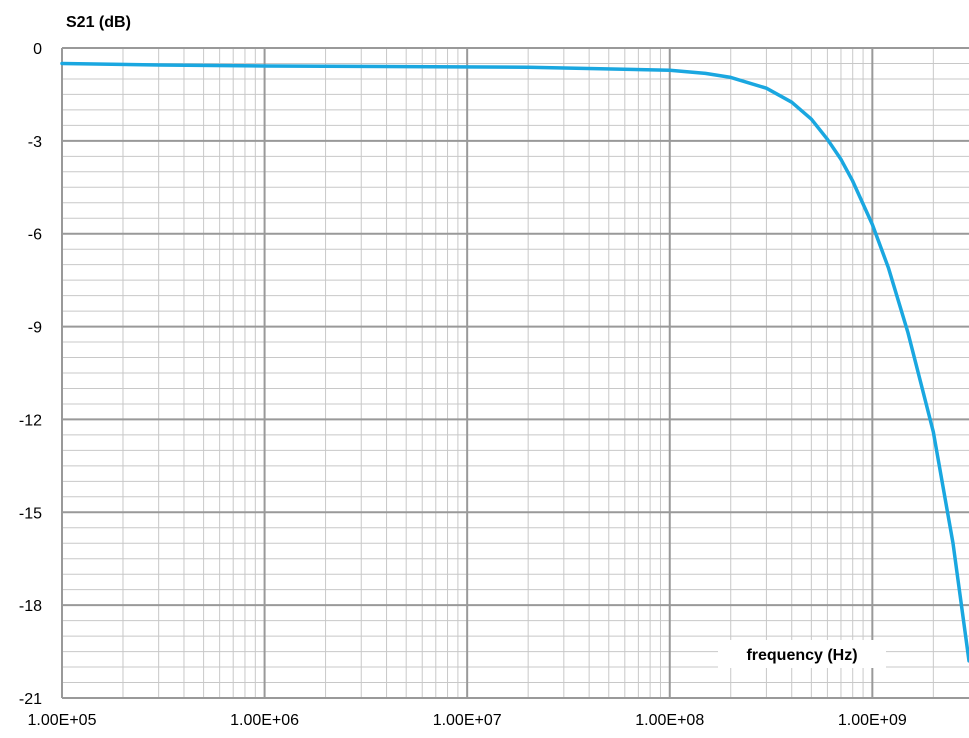 The width and height of the screenshot is (969, 738). What do you see at coordinates (467, 720) in the screenshot?
I see `x-tick-label: 1.00E+07` at bounding box center [467, 720].